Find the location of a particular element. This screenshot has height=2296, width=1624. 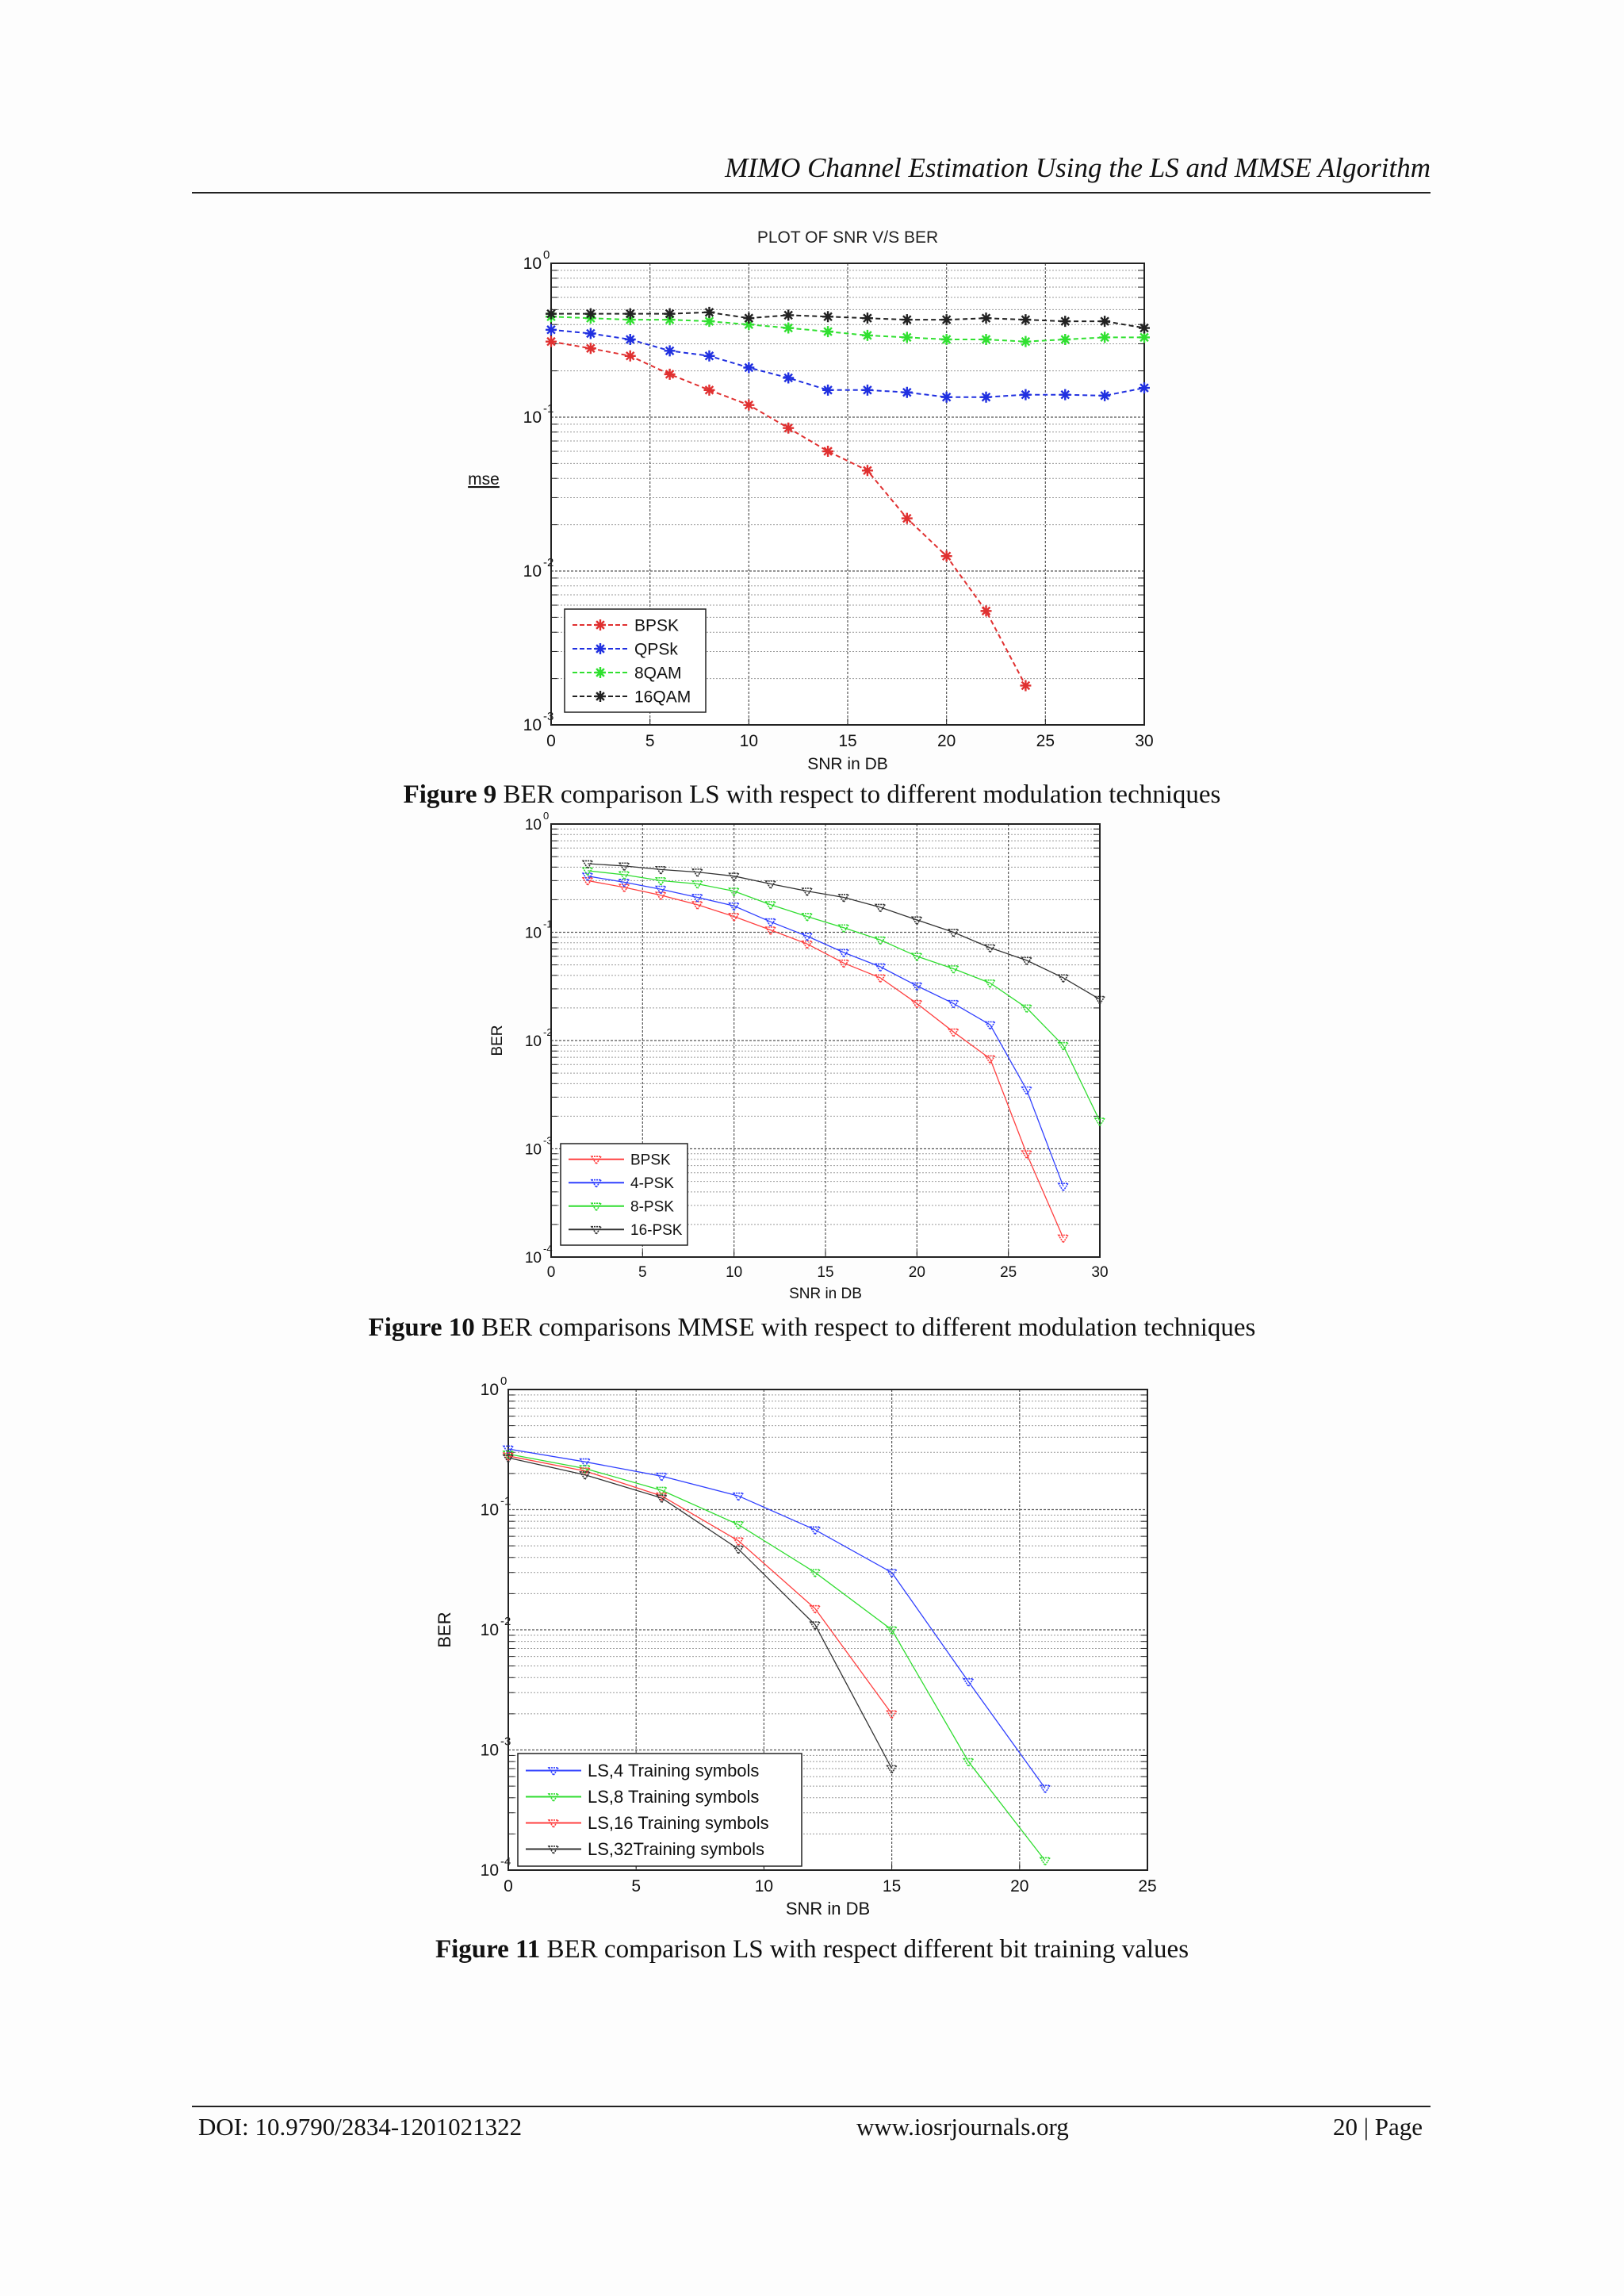

legend-box is located at coordinates (635, 660).